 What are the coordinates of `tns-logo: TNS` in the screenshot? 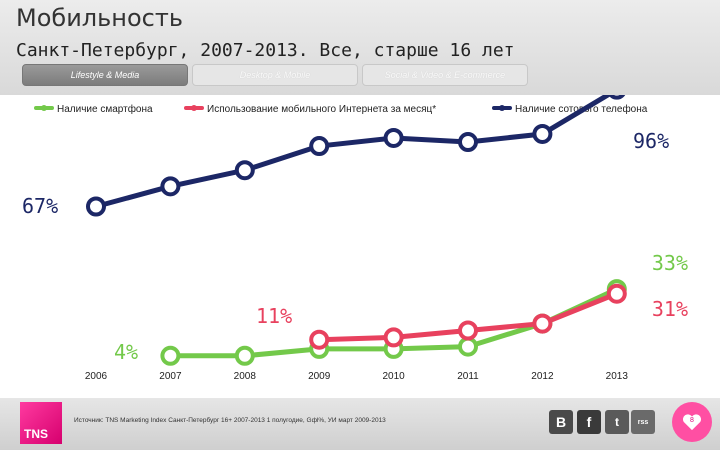 It's located at (41, 423).